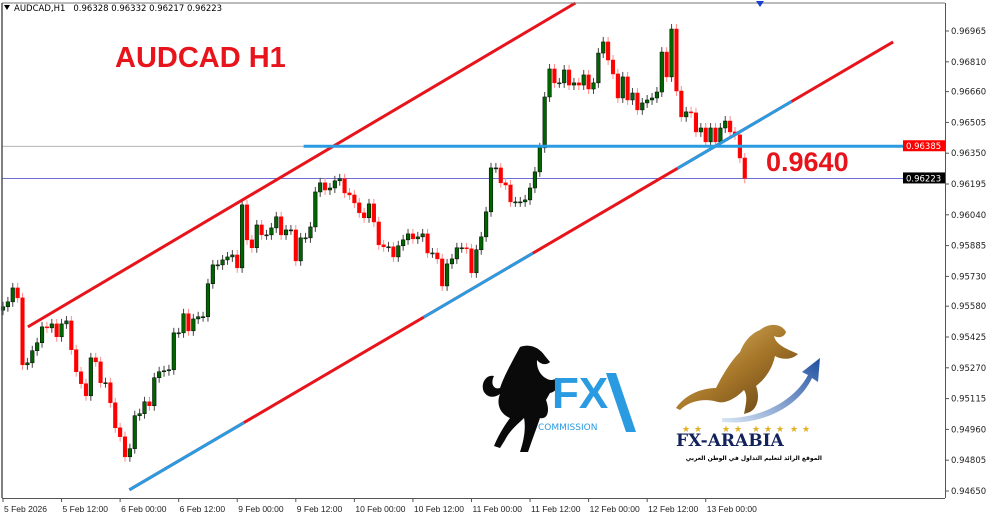 The image size is (990, 519). What do you see at coordinates (968, 93) in the screenshot?
I see `price-tick-label: 0.96660` at bounding box center [968, 93].